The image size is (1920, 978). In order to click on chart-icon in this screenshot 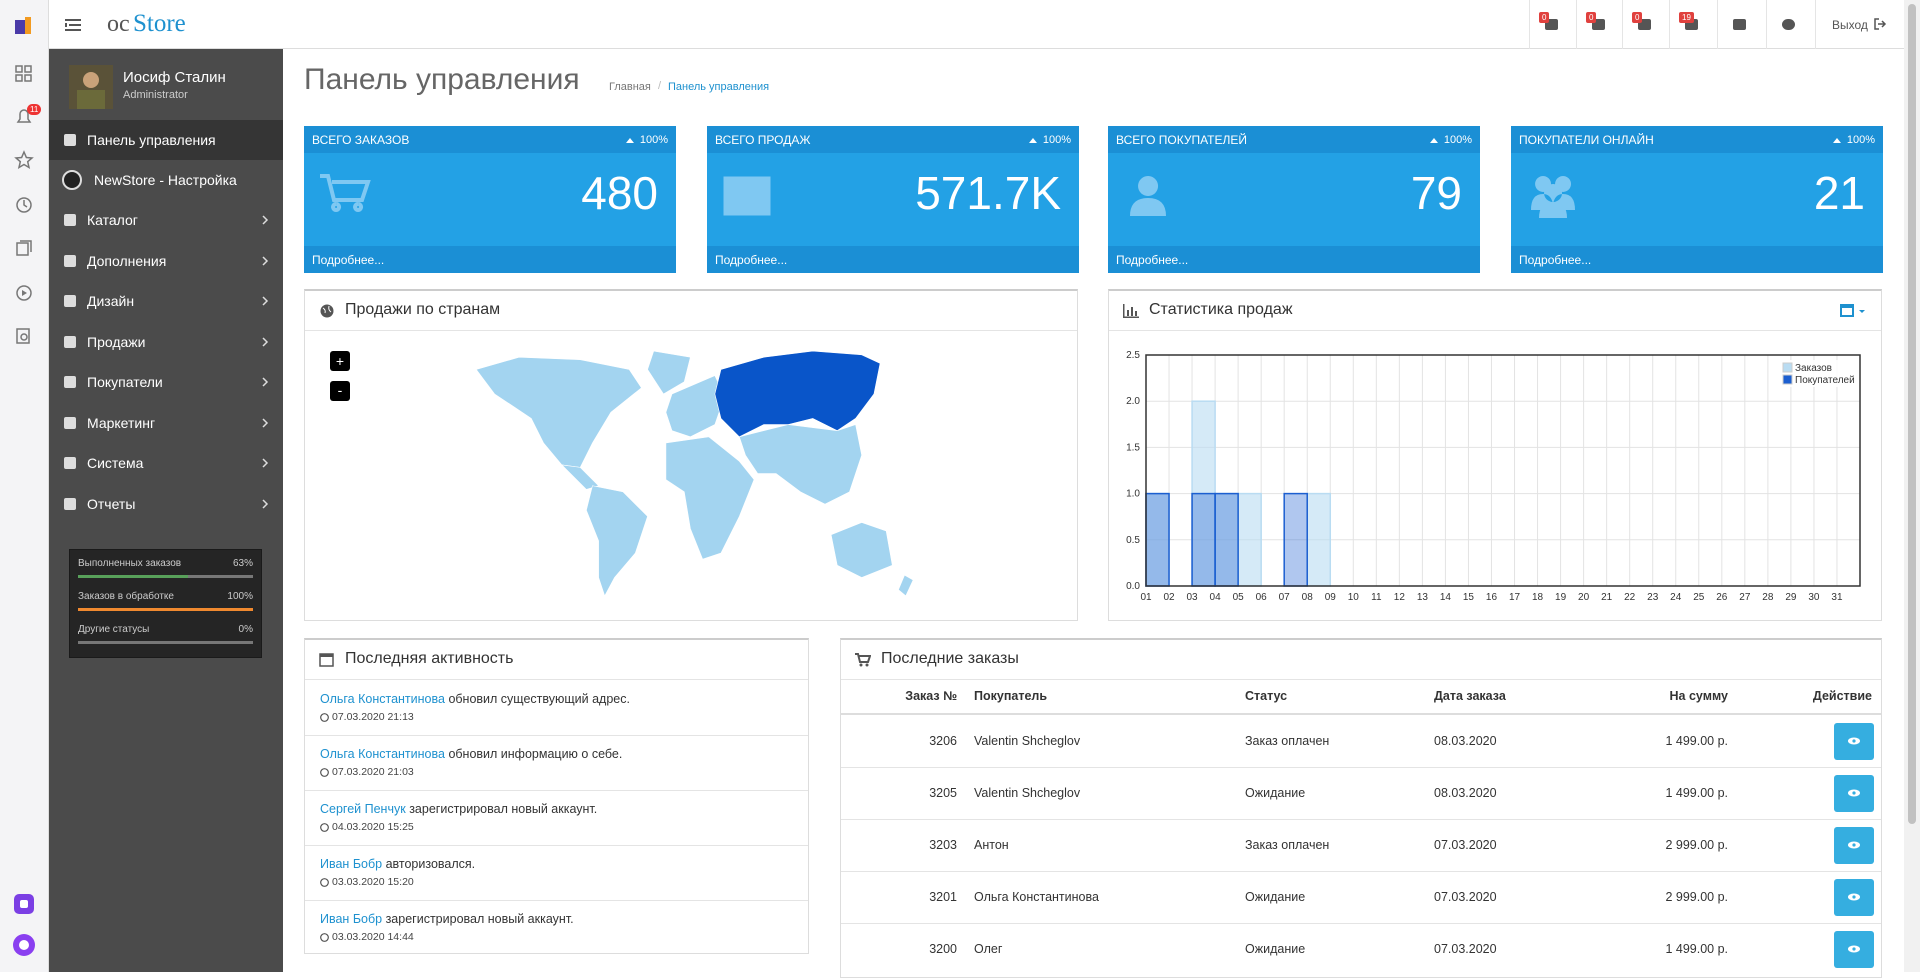, I will do `click(1131, 311)`.